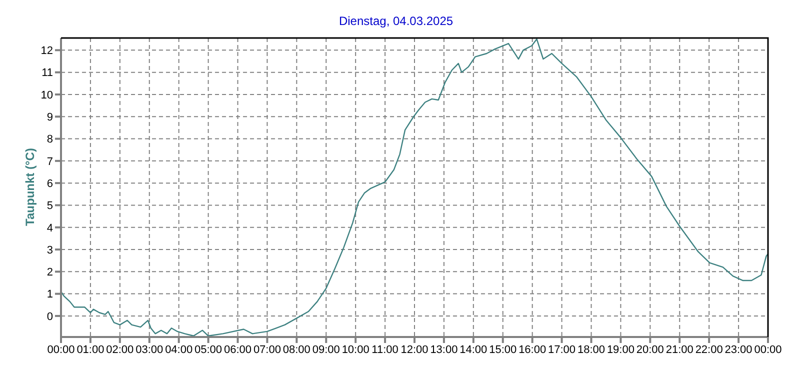 This screenshot has width=792, height=387. I want to click on x-tick-label: 16:00, so click(532, 350).